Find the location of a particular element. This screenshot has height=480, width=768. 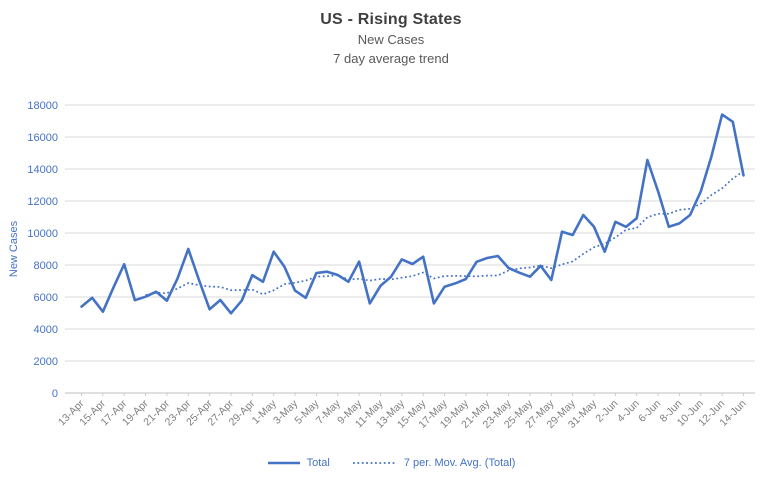

chart-subtitle-trend: 7 day average trend is located at coordinates (391, 59).